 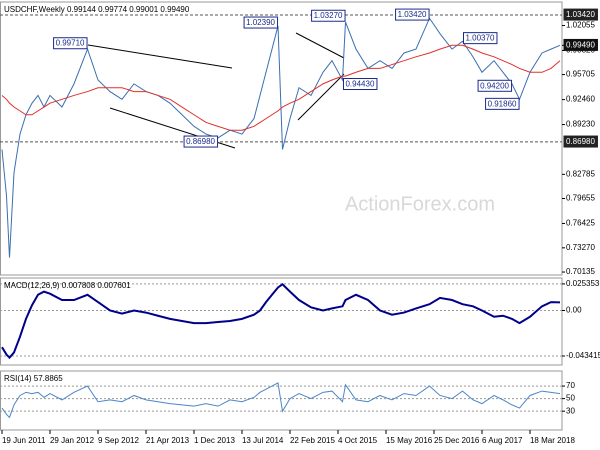 I want to click on y-tick-label: 0.95705, so click(x=580, y=74).